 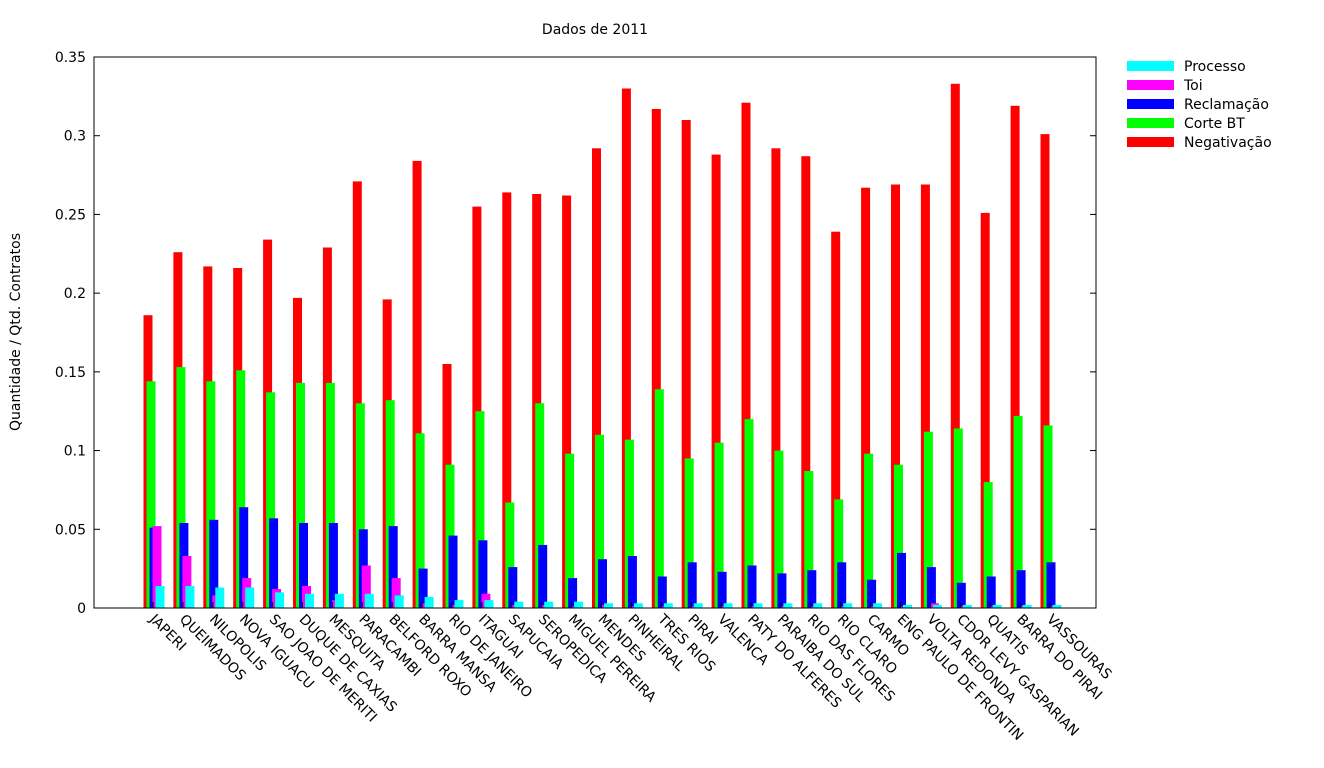 What do you see at coordinates (1193, 86) in the screenshot?
I see `legend-label: Toi` at bounding box center [1193, 86].